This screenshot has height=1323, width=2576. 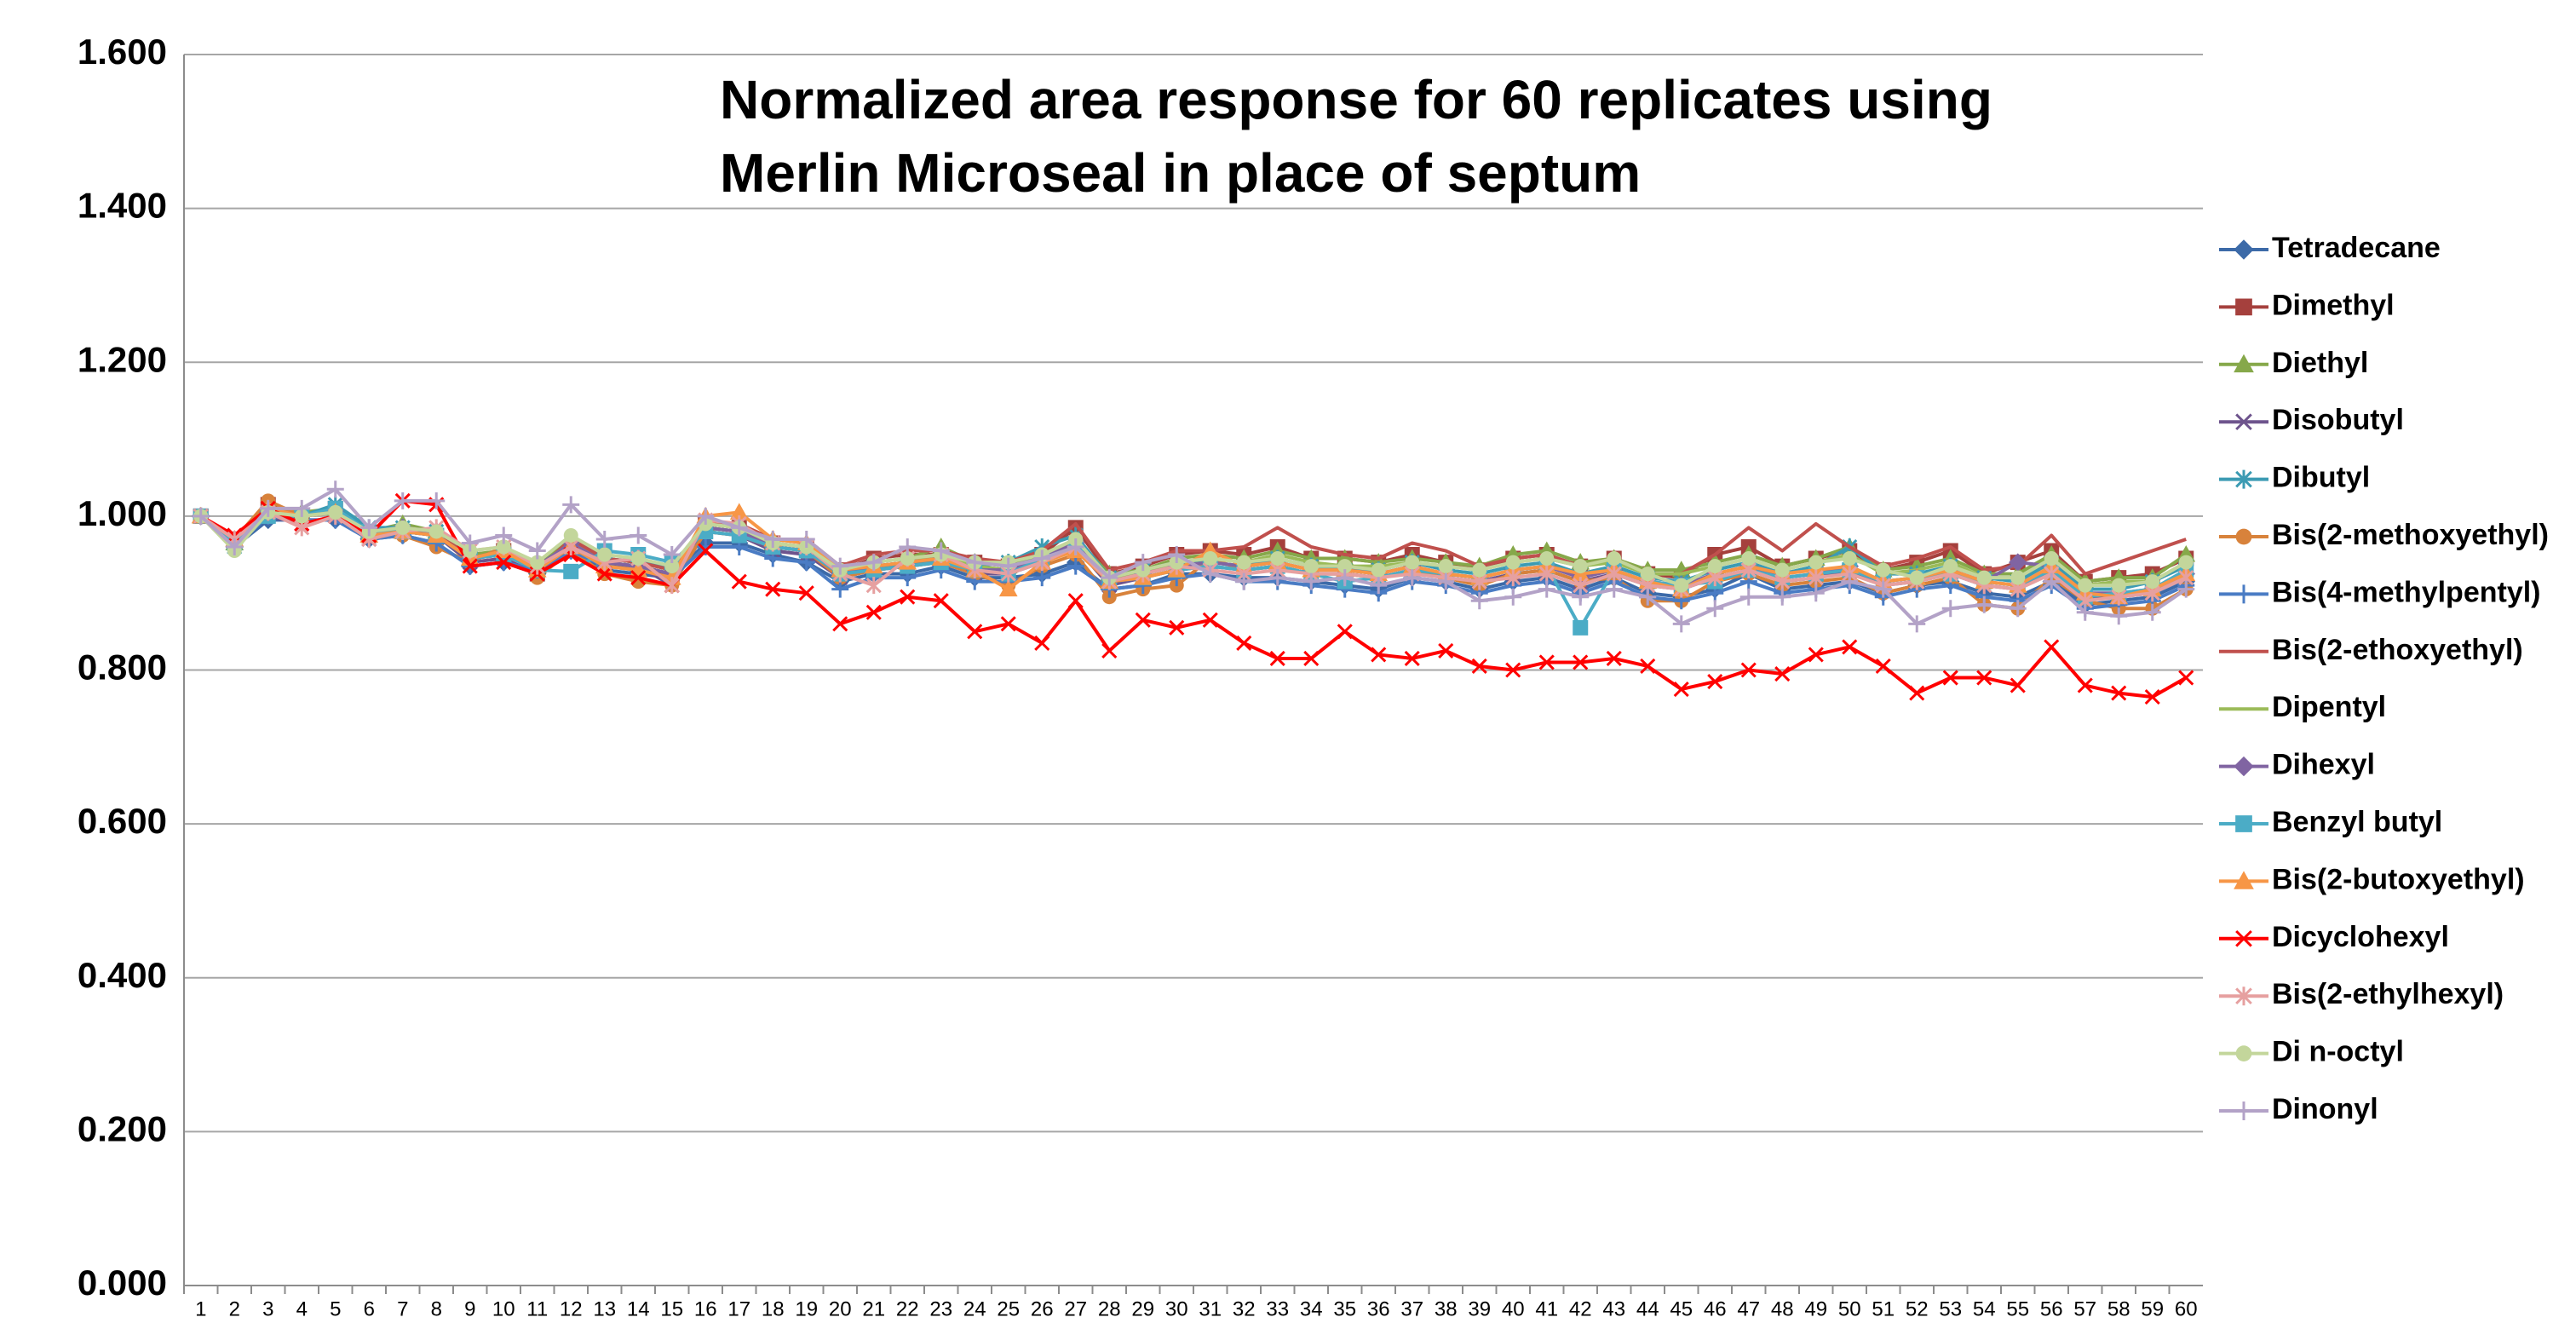 What do you see at coordinates (1311, 1308) in the screenshot?
I see `x-tick-label: 34` at bounding box center [1311, 1308].